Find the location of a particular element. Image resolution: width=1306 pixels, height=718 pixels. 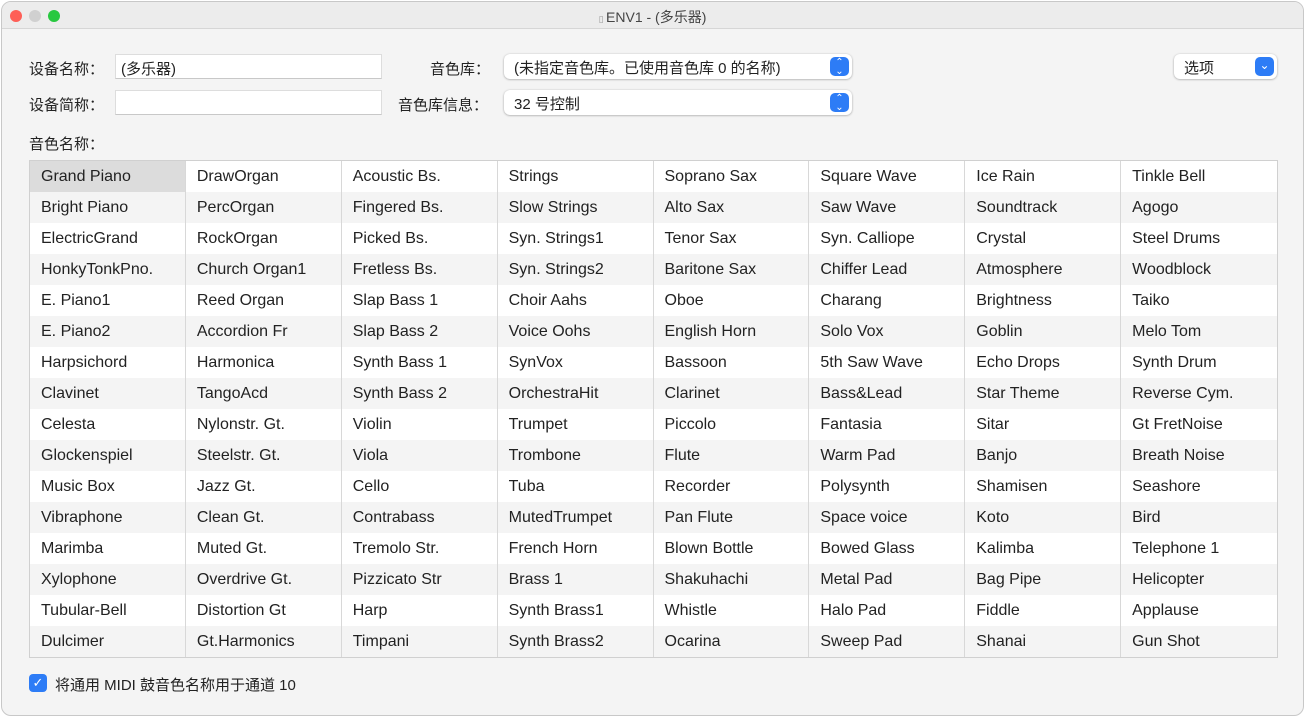

patch-name-cell: TangoAcd is located at coordinates (263, 393).